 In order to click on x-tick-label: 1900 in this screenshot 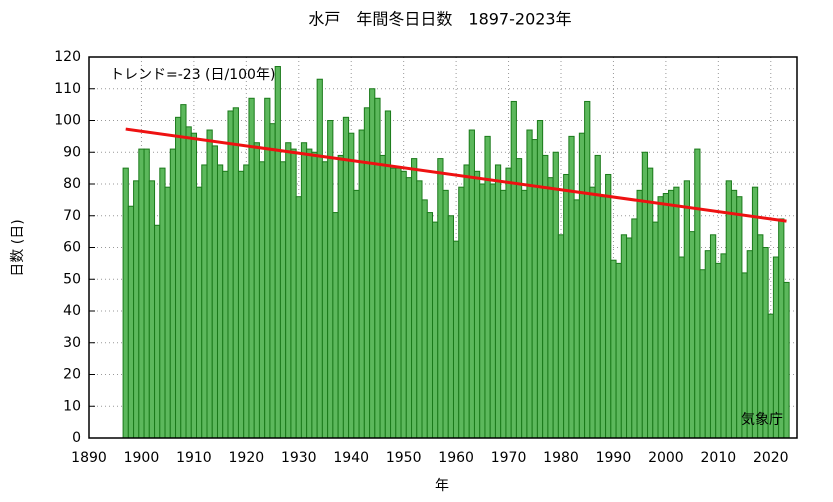, I will do `click(142, 458)`.